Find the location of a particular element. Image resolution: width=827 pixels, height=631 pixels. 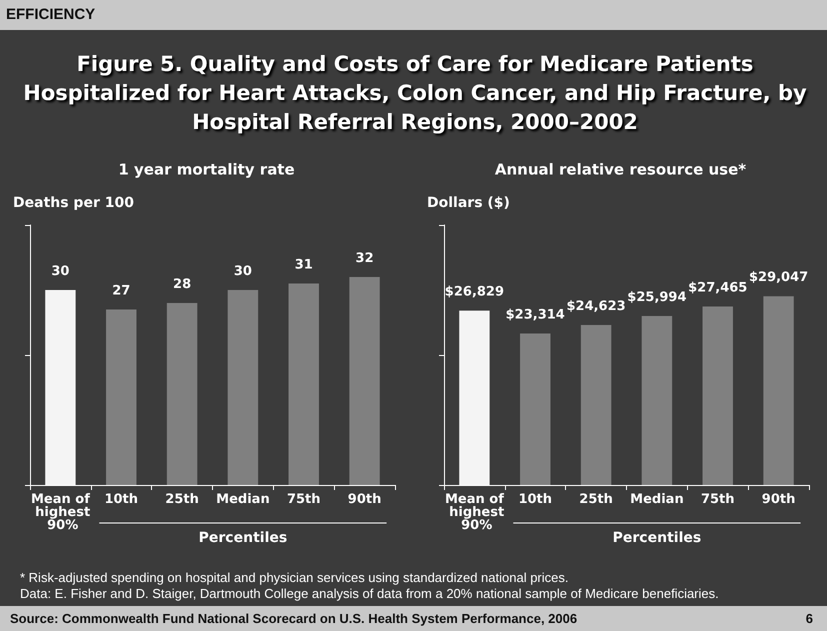

text: 6 is located at coordinates (809, 619).